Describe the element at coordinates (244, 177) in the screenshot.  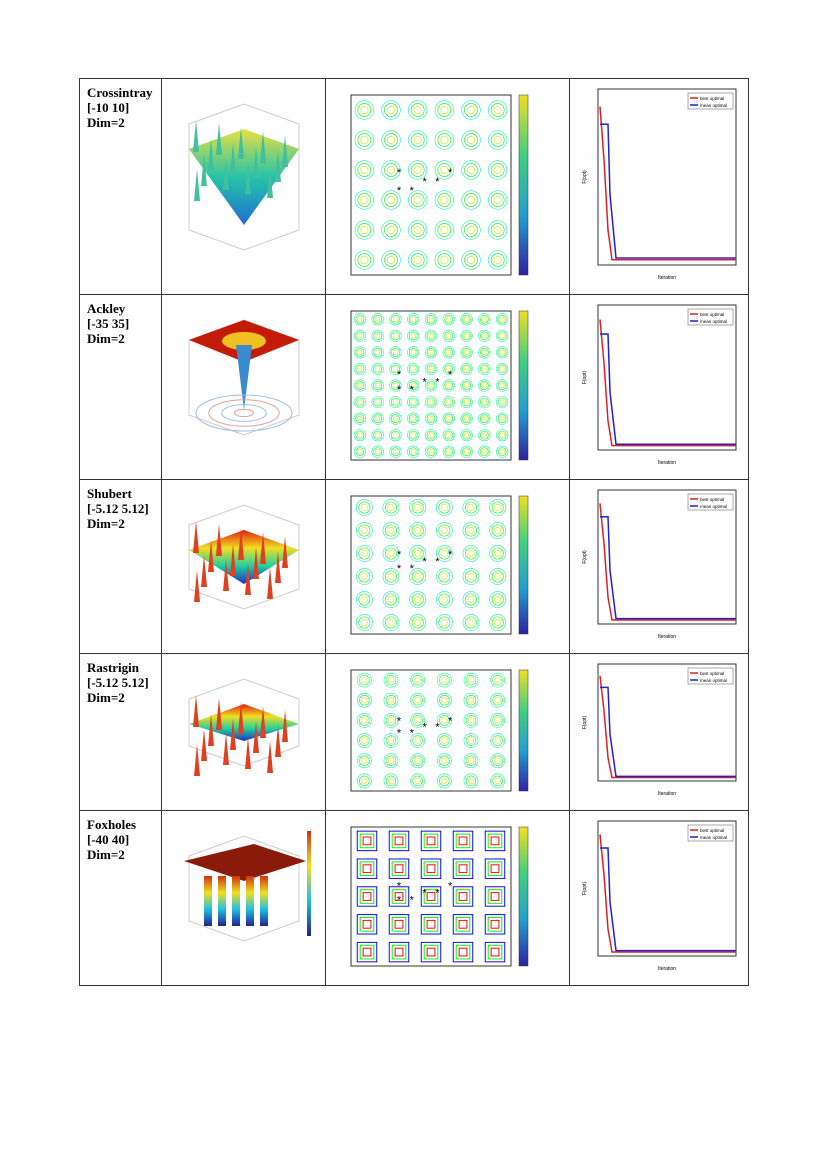
I see `axes-box` at that location.